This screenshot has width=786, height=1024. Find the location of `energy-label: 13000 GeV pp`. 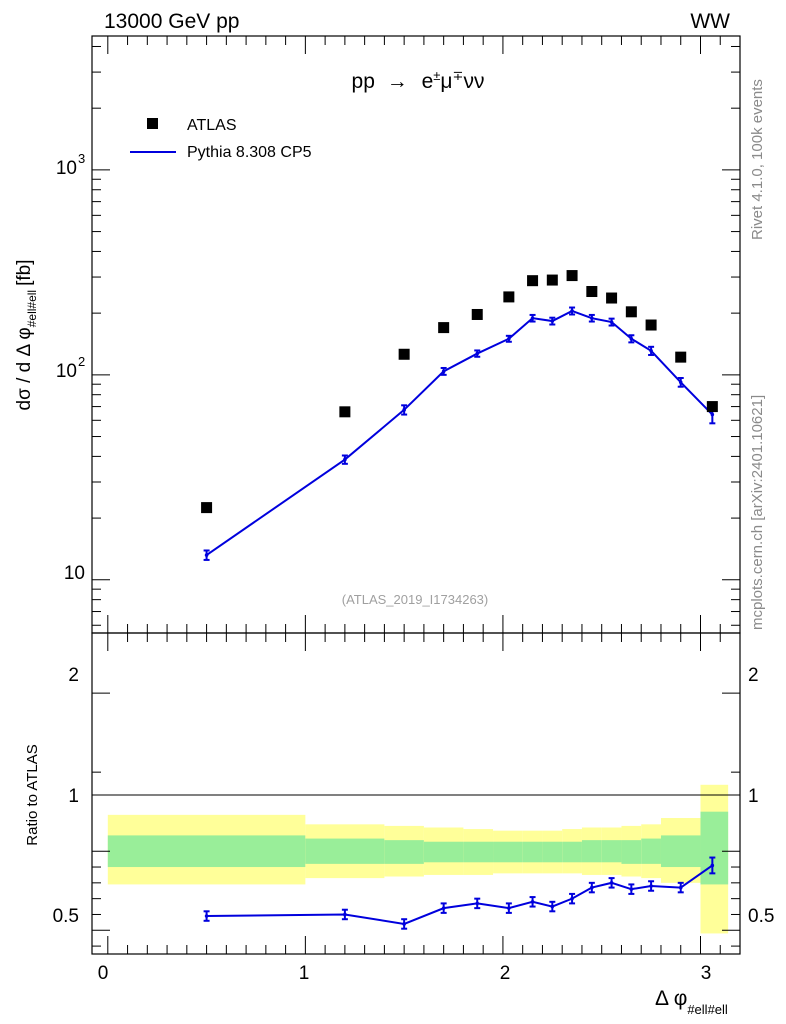

energy-label: 13000 GeV pp is located at coordinates (171, 21).